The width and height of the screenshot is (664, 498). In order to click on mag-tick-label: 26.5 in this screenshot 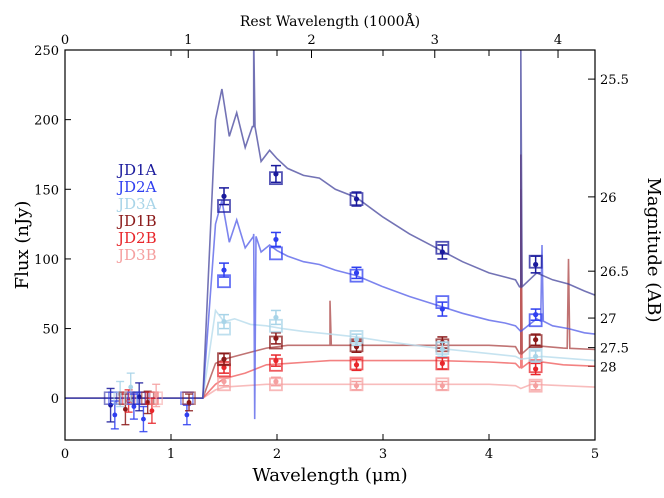, I will do `click(614, 272)`.